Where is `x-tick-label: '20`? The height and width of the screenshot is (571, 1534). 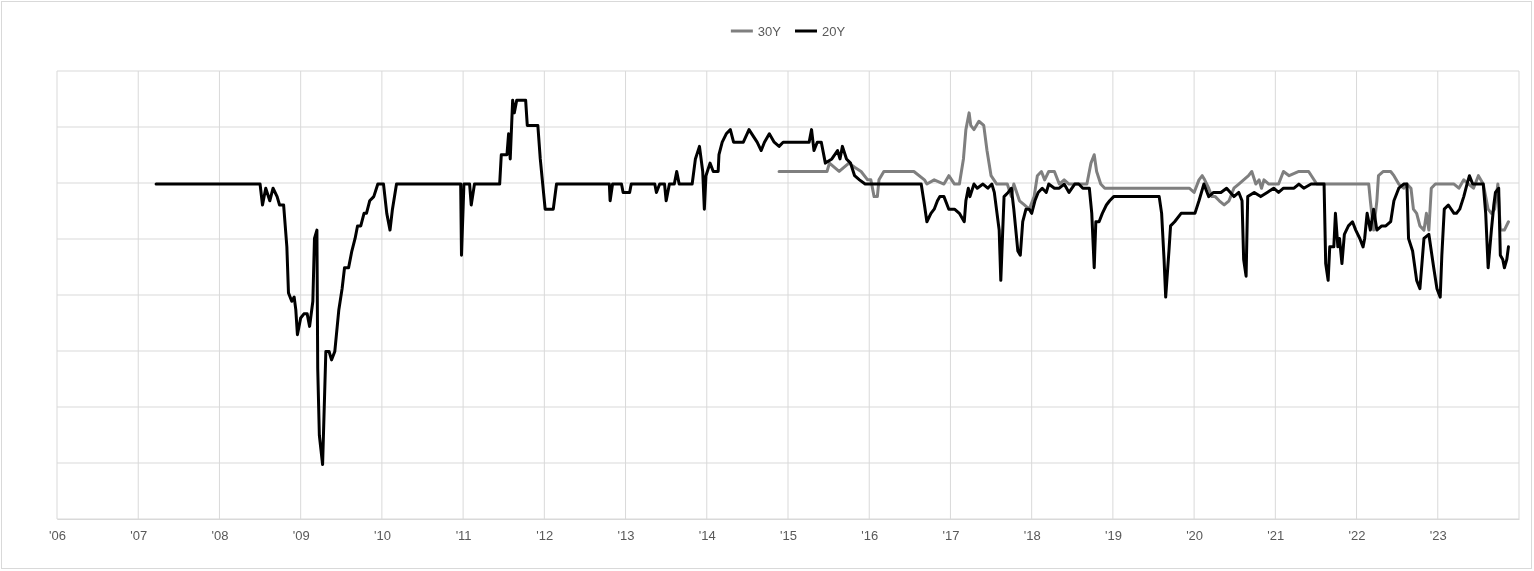
x-tick-label: '20 is located at coordinates (1195, 536).